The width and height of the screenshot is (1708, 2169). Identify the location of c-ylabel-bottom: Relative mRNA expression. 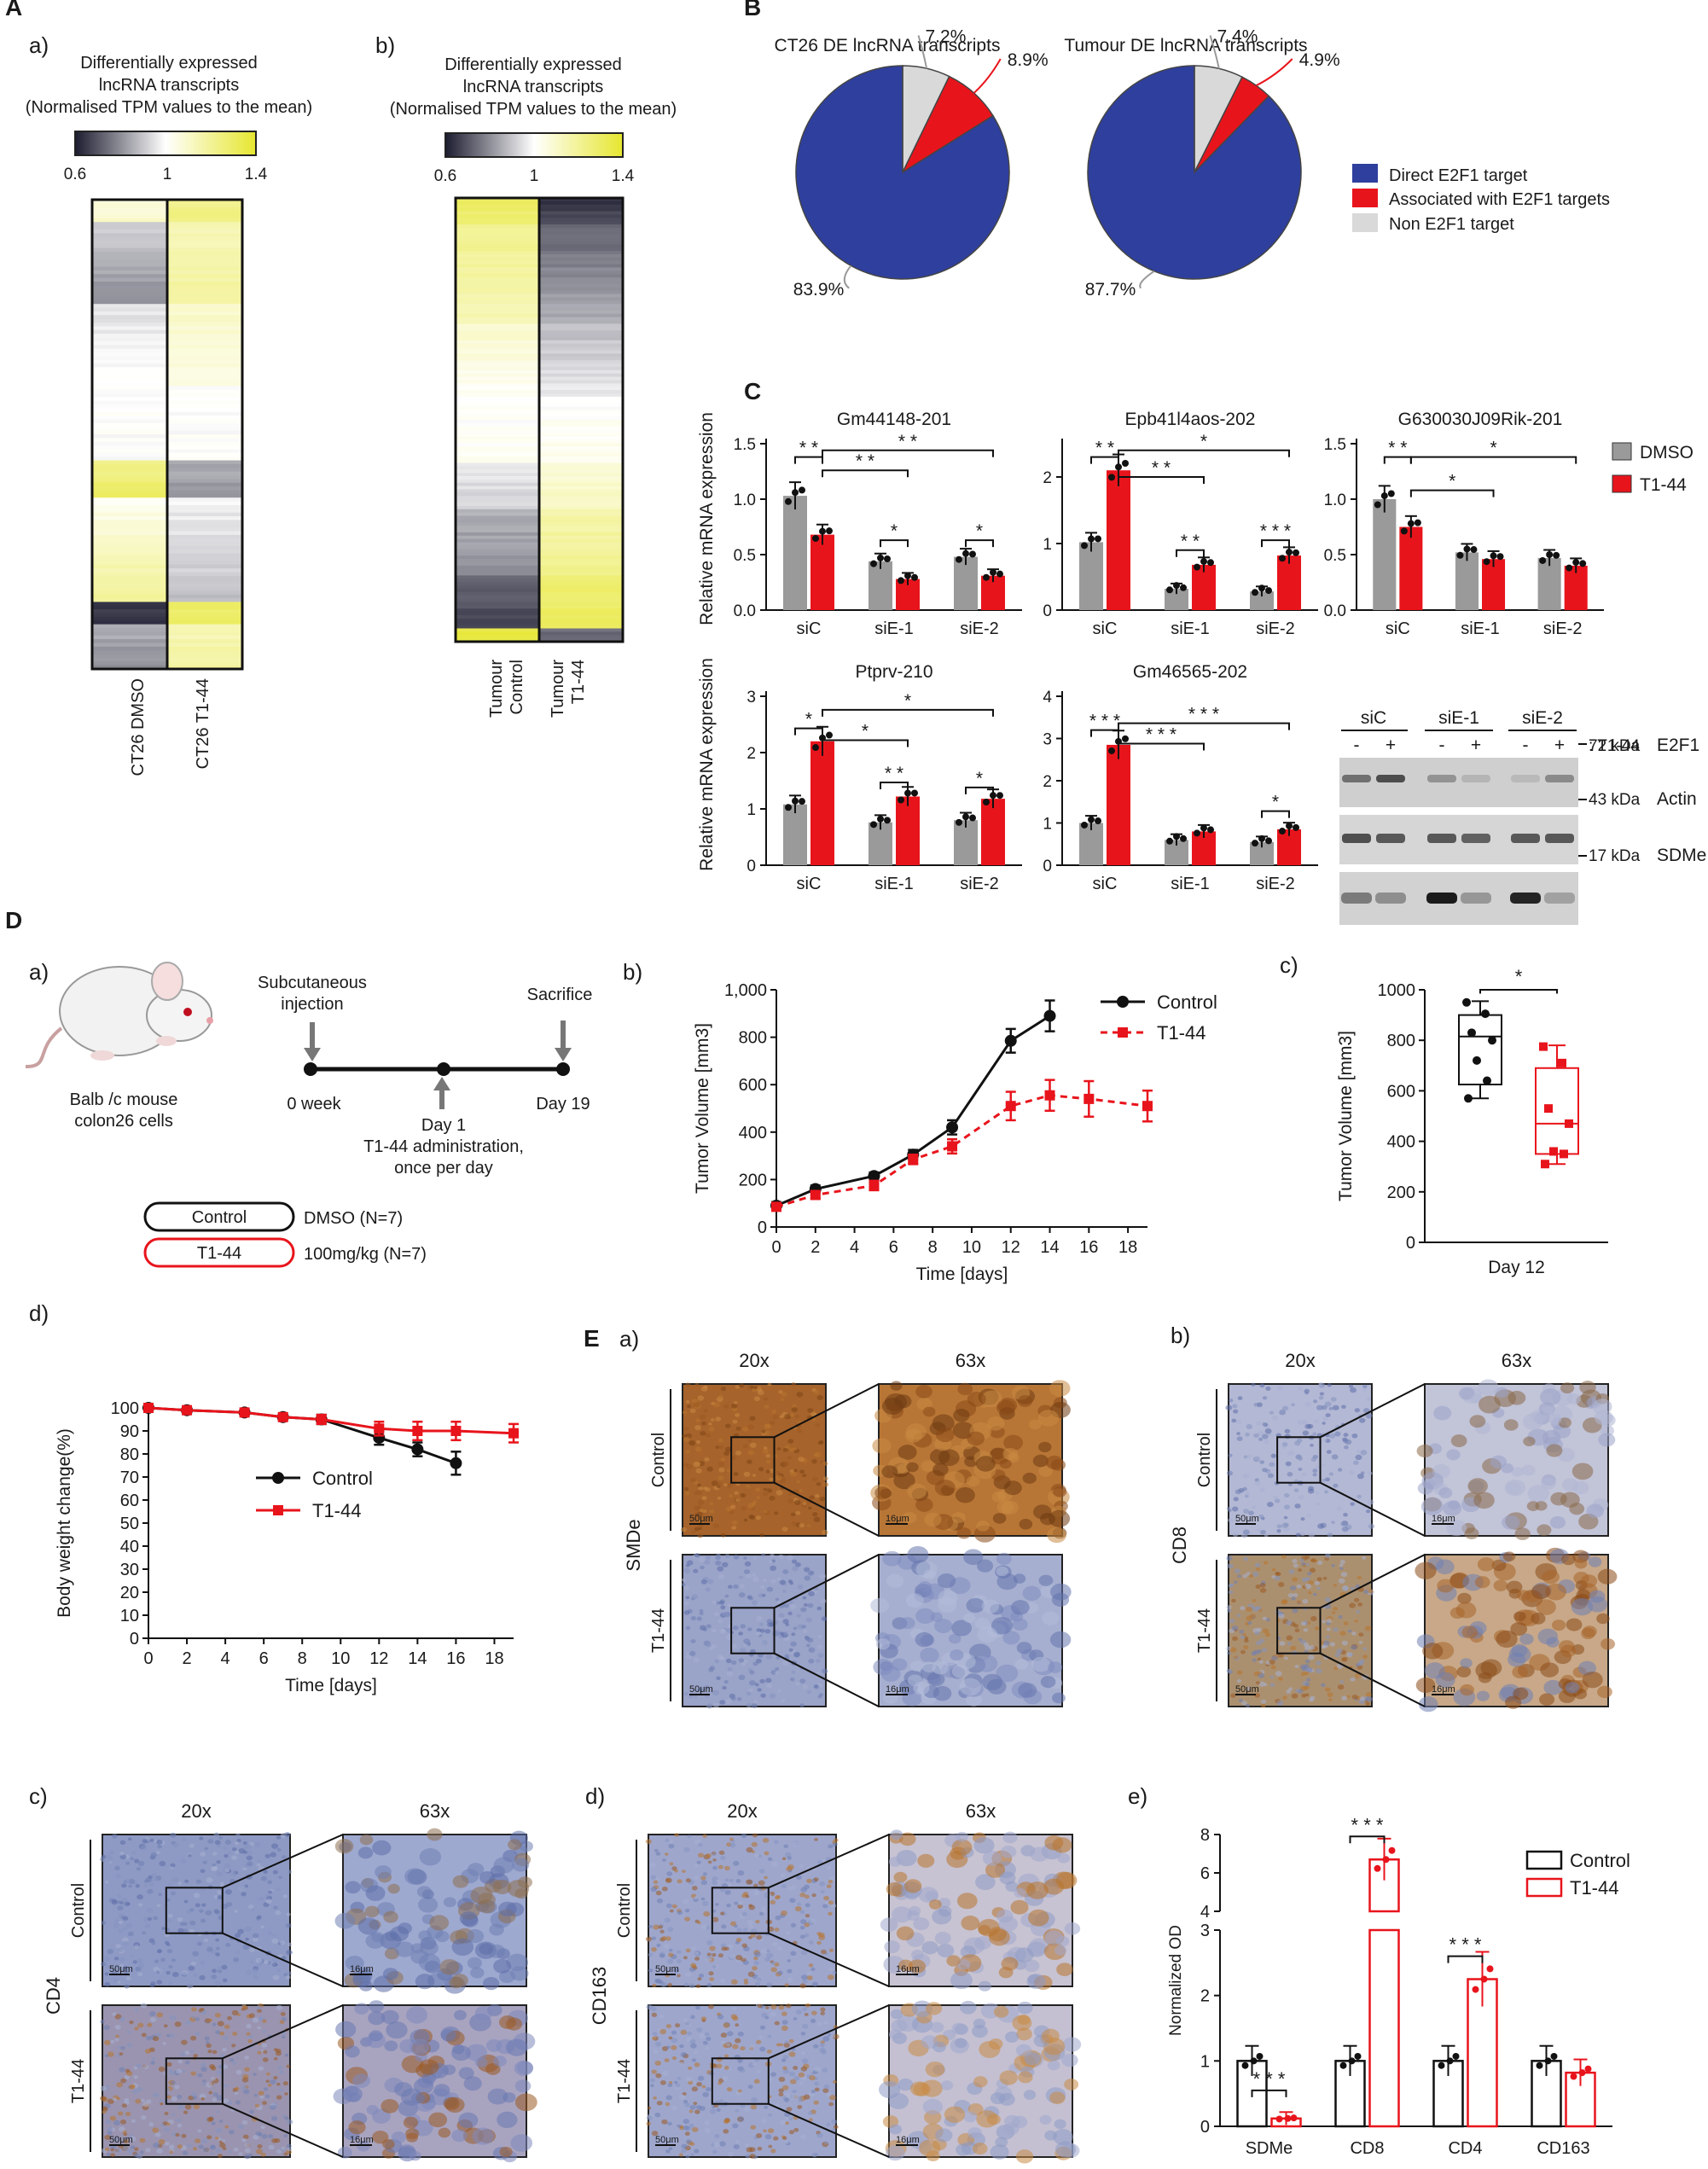
(707, 765).